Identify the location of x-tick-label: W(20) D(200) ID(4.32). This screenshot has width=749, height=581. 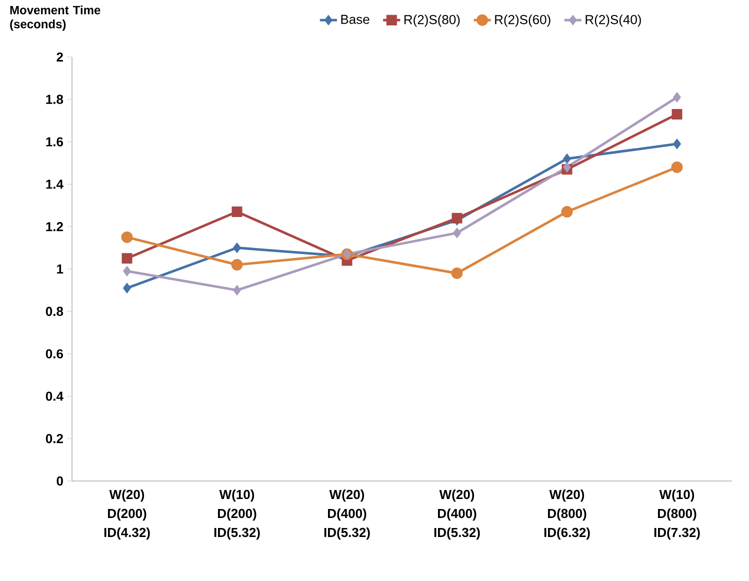
(127, 515).